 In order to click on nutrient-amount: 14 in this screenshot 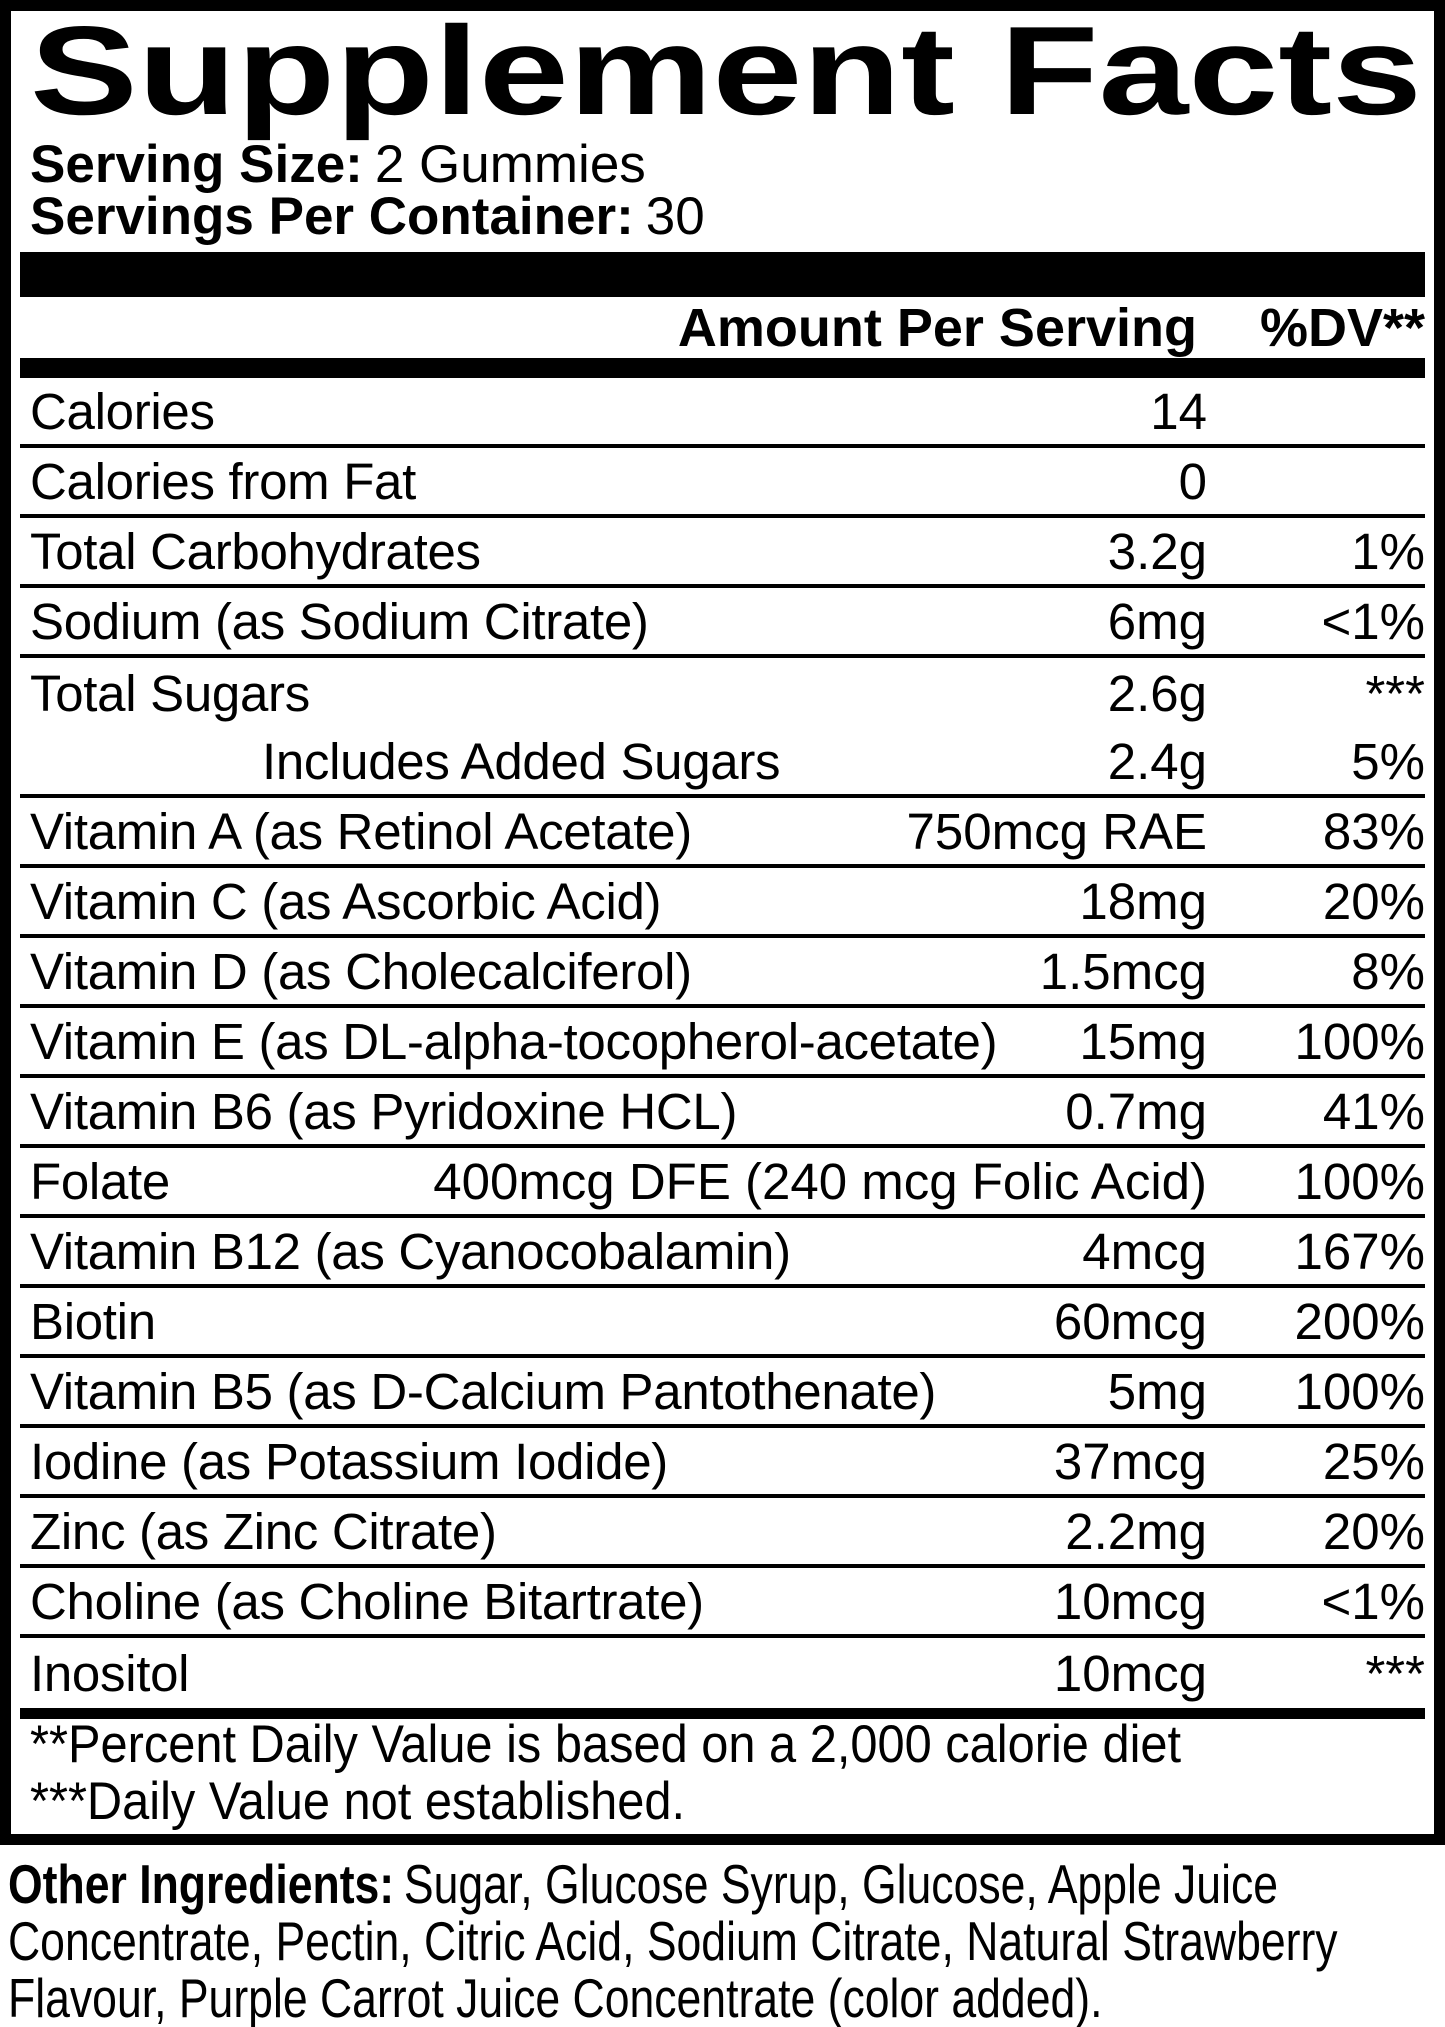, I will do `click(1178, 411)`.